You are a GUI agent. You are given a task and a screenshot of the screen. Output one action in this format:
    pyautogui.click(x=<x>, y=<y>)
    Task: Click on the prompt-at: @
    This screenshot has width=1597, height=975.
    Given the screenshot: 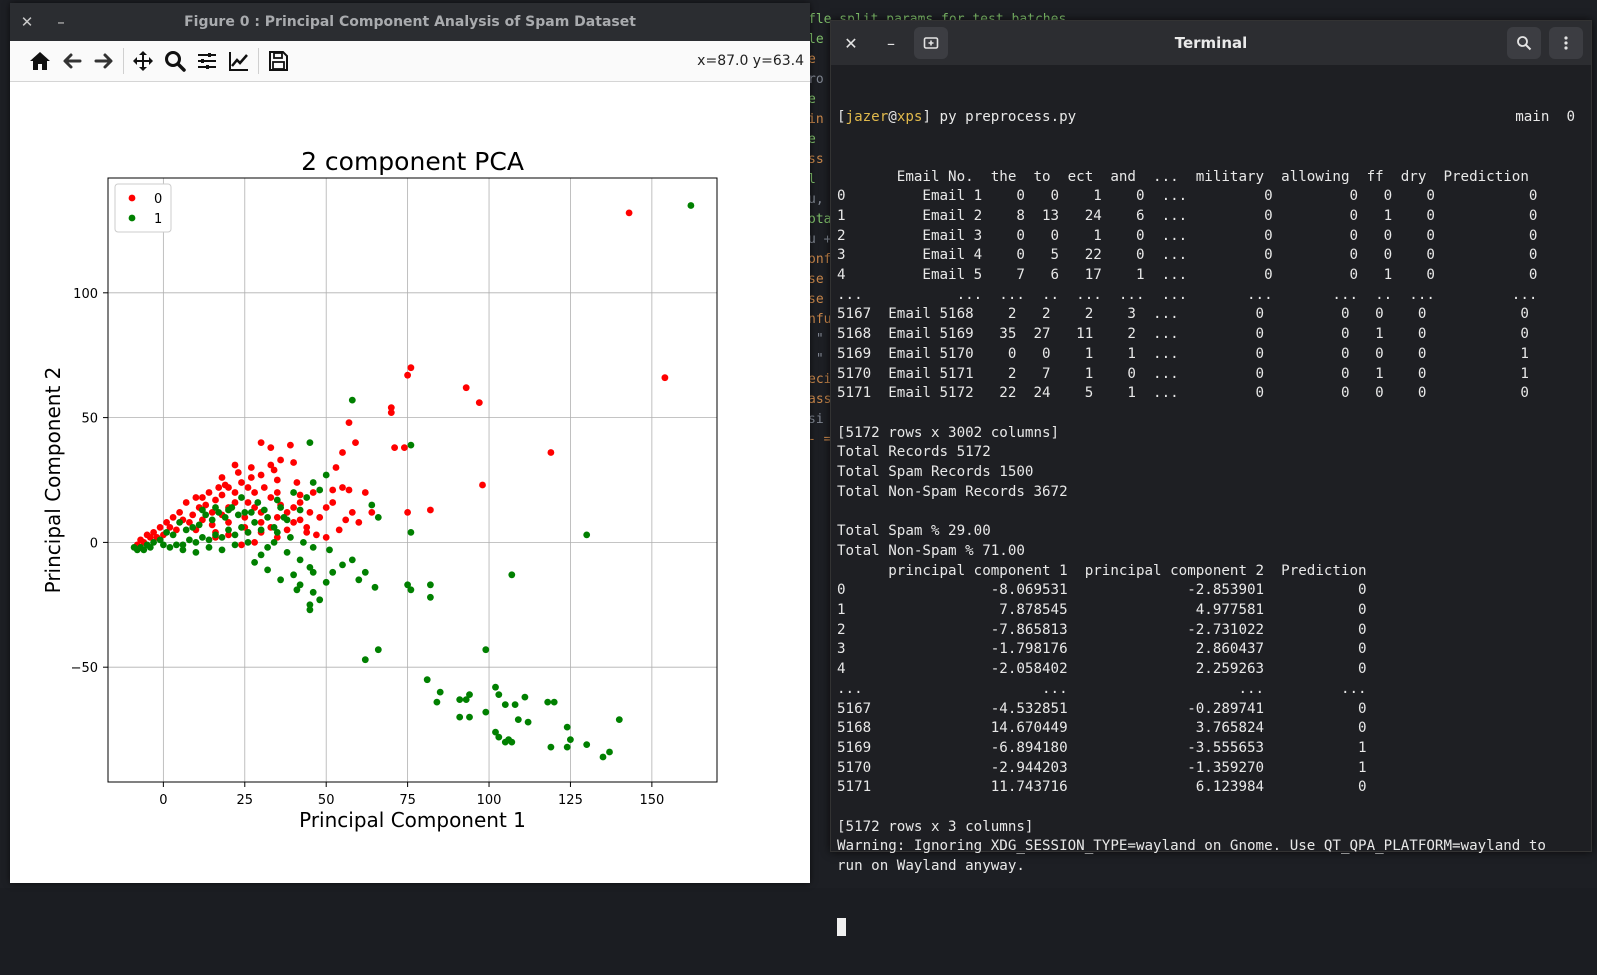 What is the action you would take?
    pyautogui.click(x=892, y=117)
    